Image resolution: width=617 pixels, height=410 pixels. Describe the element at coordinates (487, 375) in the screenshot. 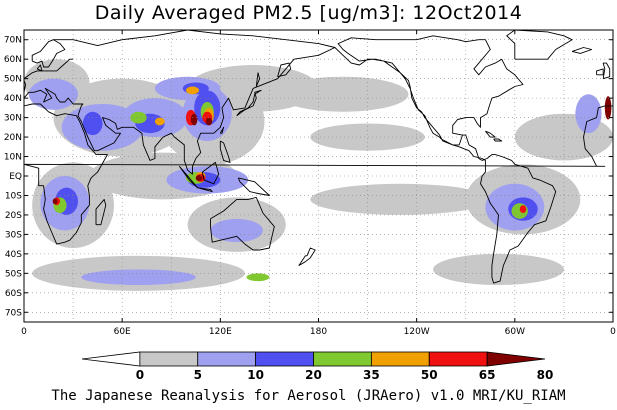

I see `colorbar-label: 65` at that location.